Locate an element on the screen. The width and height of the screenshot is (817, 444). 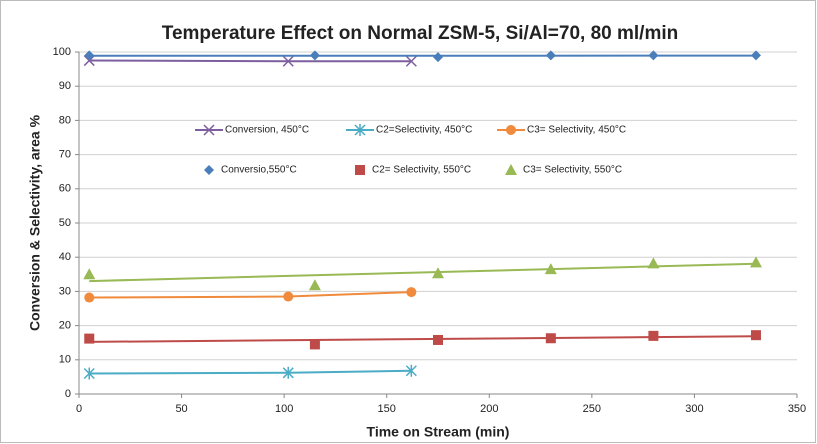
y-tick-label: 100 is located at coordinates (62, 52).